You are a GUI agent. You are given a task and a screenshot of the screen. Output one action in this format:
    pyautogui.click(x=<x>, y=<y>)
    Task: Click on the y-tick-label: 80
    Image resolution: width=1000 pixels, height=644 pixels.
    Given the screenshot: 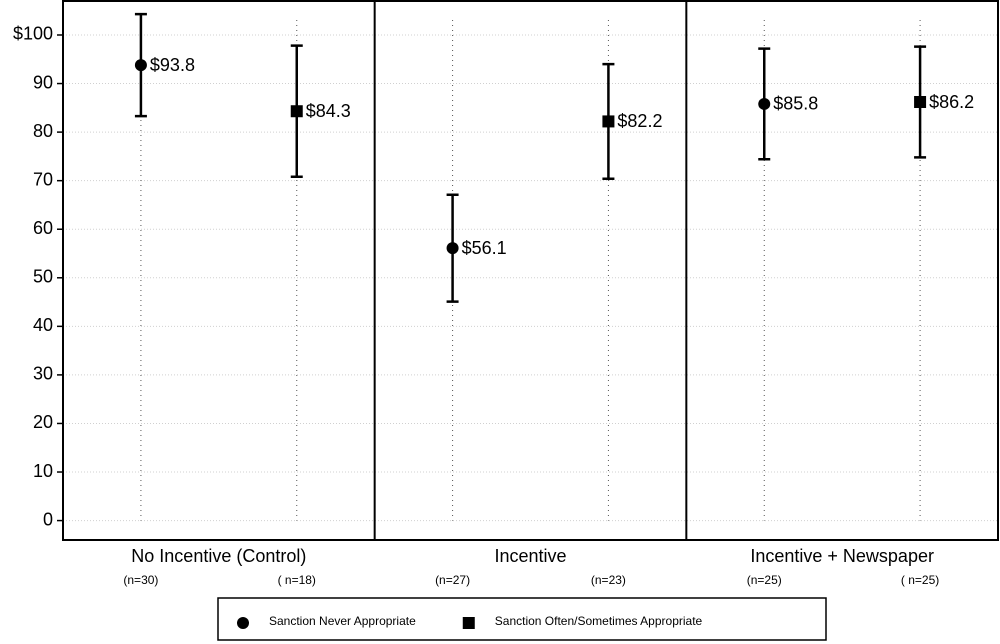 What is the action you would take?
    pyautogui.click(x=43, y=131)
    